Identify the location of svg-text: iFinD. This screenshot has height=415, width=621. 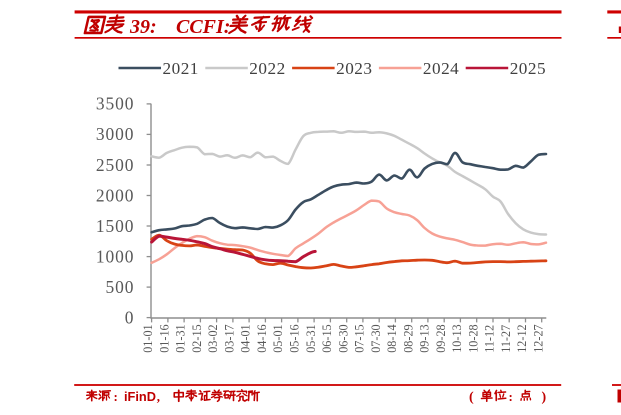
(140, 396).